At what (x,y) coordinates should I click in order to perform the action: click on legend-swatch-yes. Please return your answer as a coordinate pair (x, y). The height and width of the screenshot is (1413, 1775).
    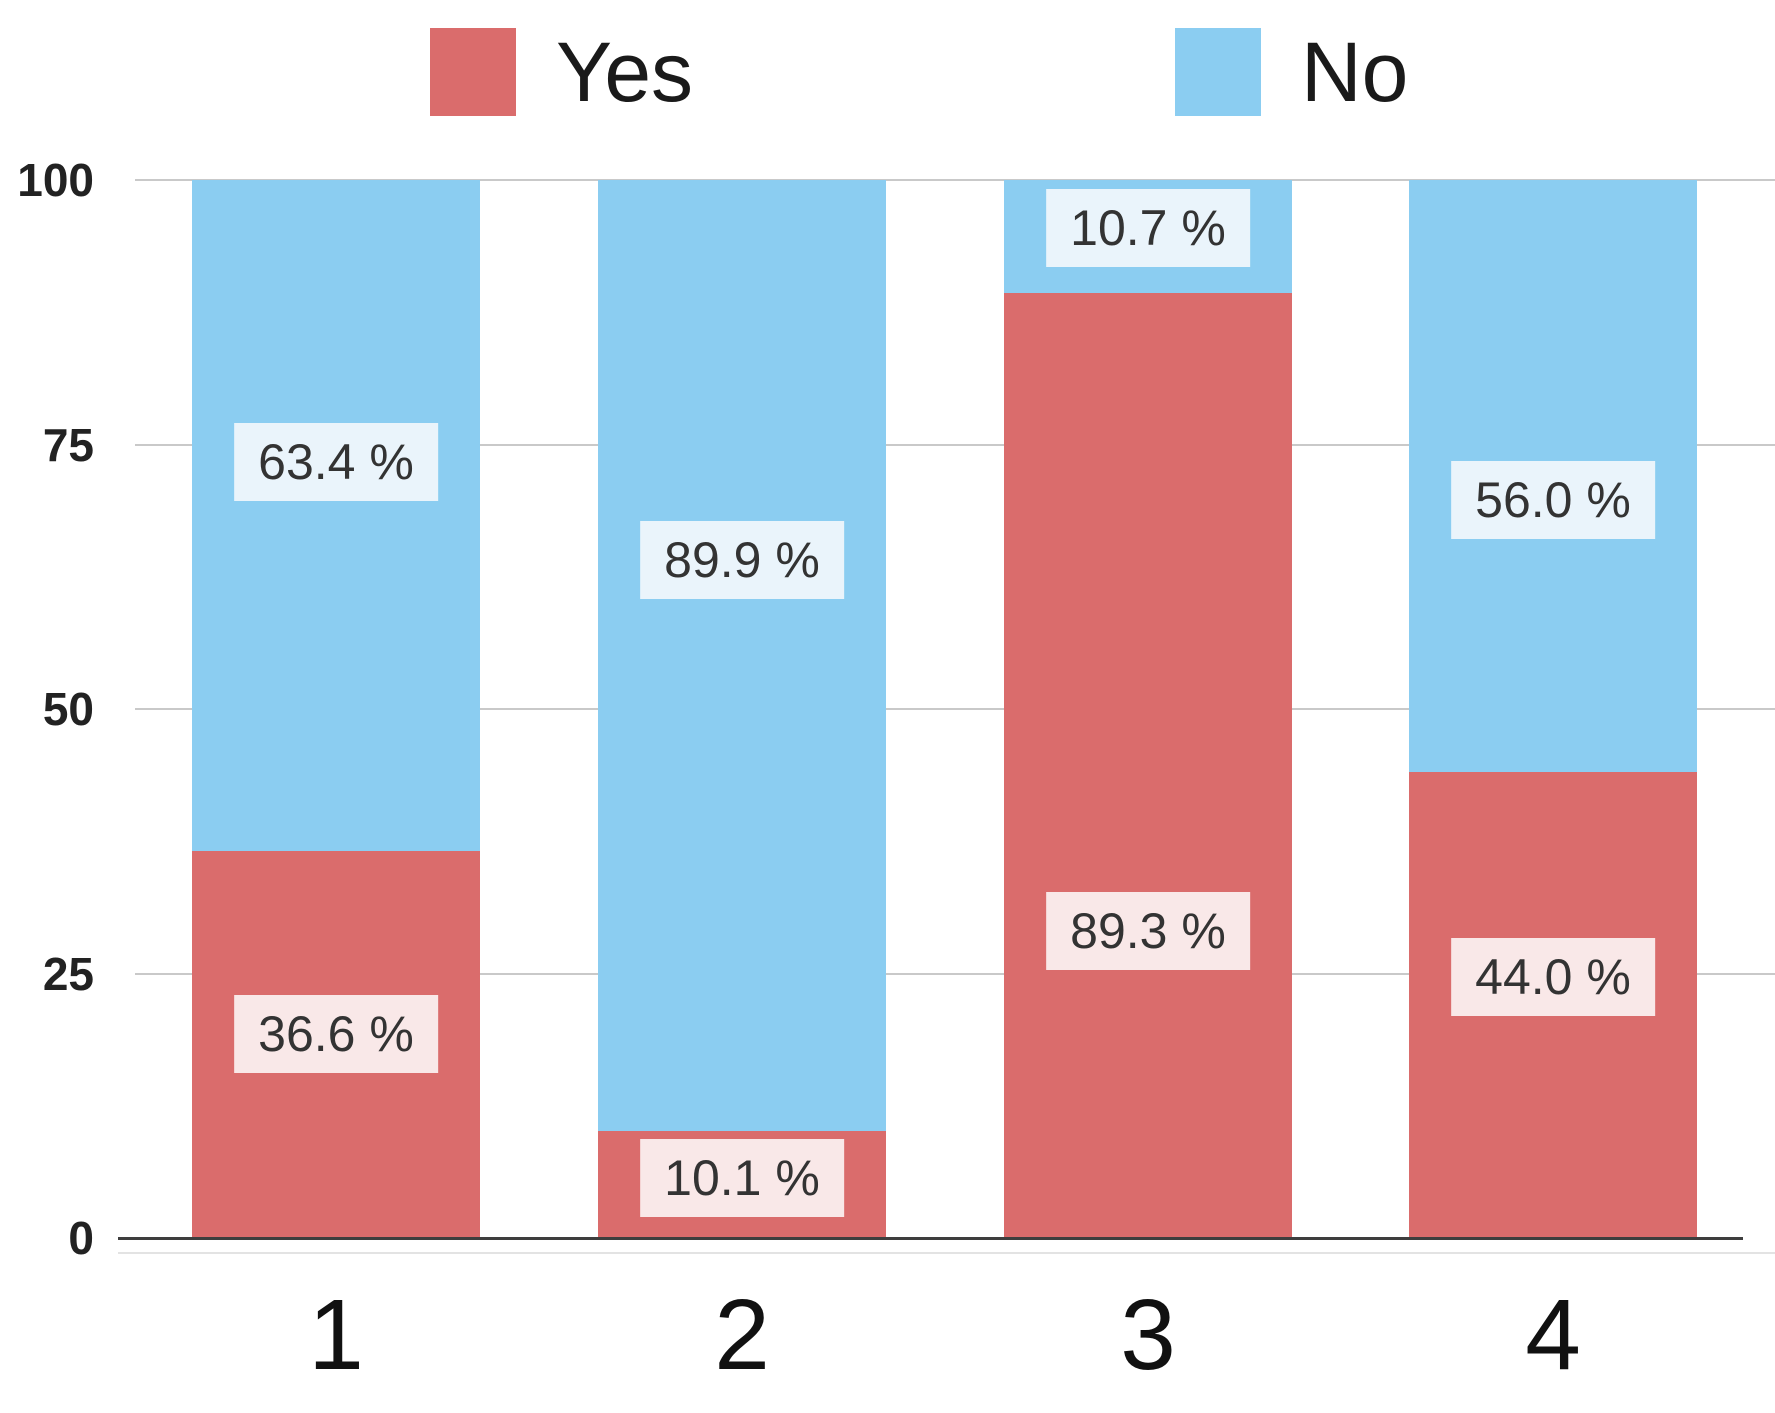
    Looking at the image, I should click on (473, 72).